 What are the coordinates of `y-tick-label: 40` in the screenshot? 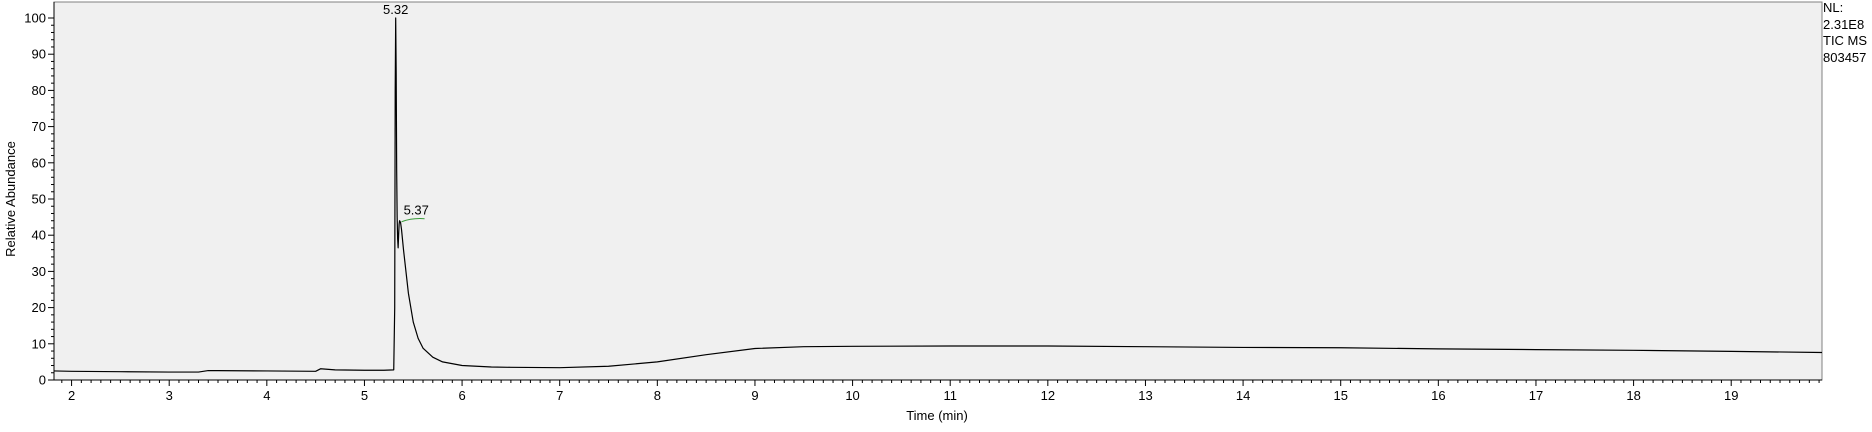 It's located at (39, 235).